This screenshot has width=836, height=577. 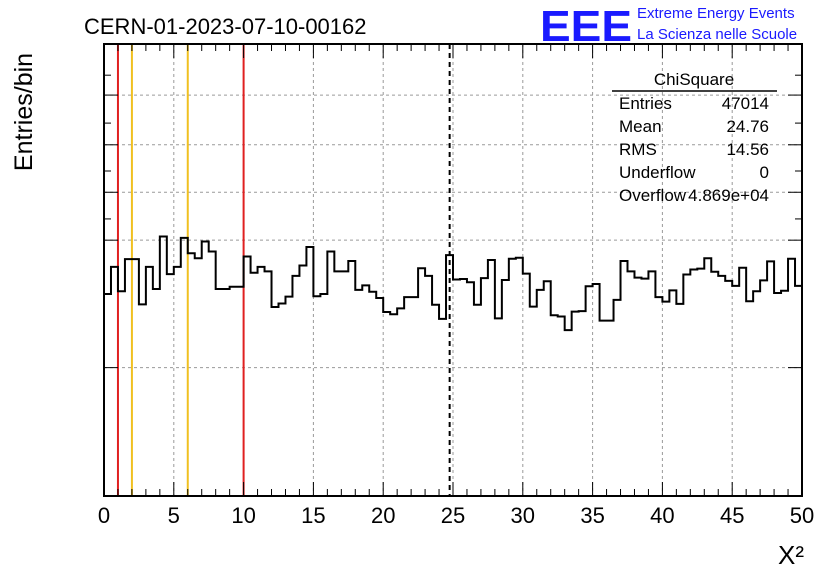 What do you see at coordinates (716, 13) in the screenshot?
I see `eee-logo-line1: Extreme Energy Events` at bounding box center [716, 13].